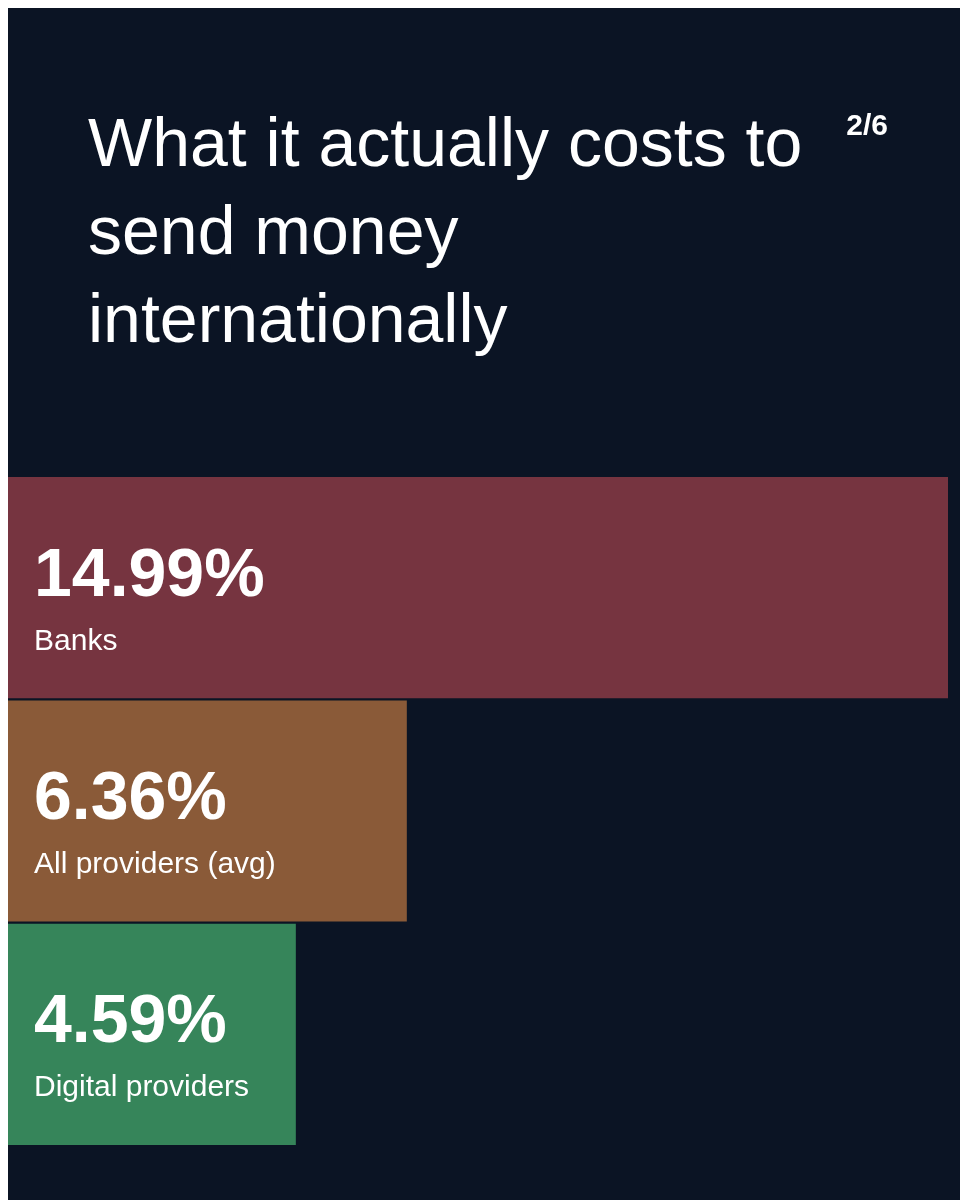  Describe the element at coordinates (142, 1086) in the screenshot. I see `y-tick-label: Digital providers` at that location.